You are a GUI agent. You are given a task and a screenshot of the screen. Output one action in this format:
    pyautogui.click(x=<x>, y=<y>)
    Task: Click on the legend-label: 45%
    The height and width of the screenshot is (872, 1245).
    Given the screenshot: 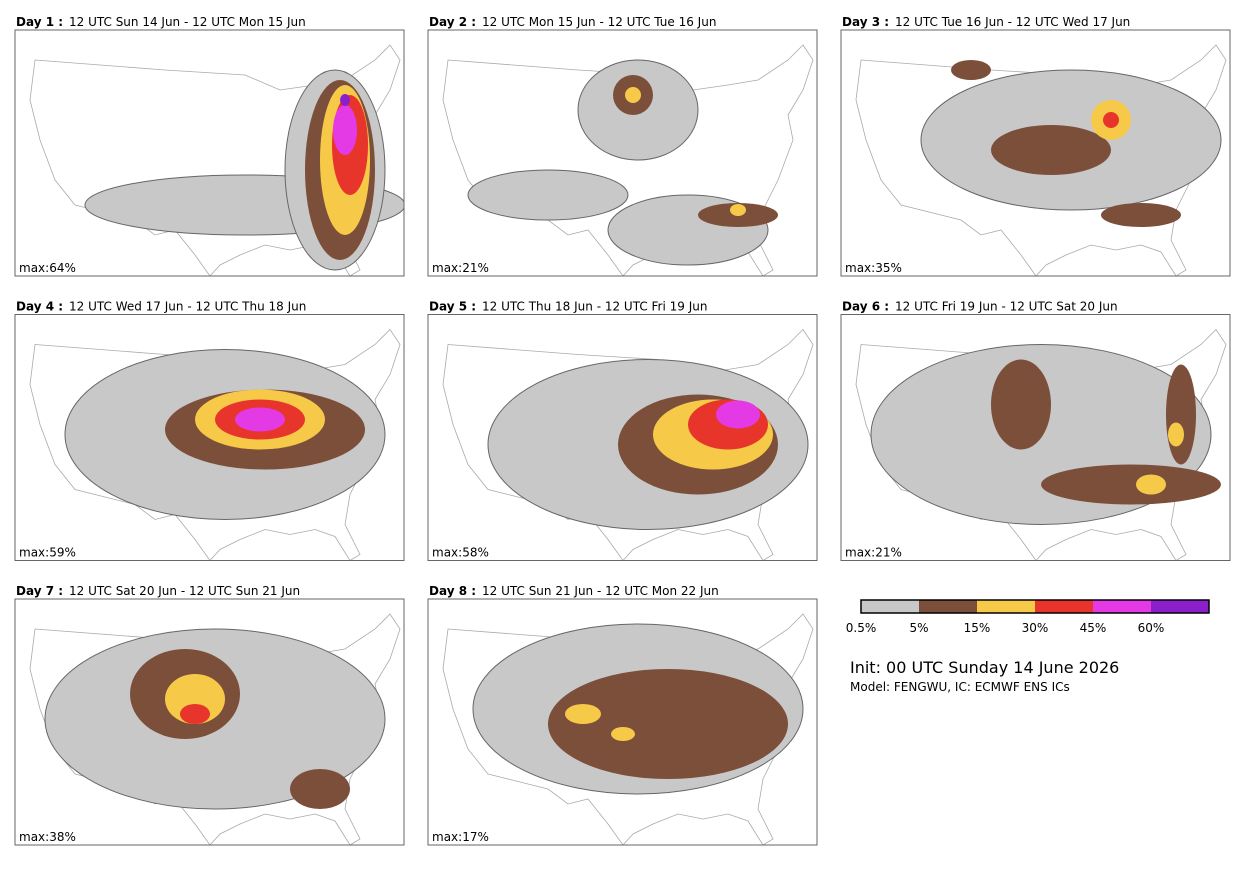 What is the action you would take?
    pyautogui.click(x=1093, y=628)
    